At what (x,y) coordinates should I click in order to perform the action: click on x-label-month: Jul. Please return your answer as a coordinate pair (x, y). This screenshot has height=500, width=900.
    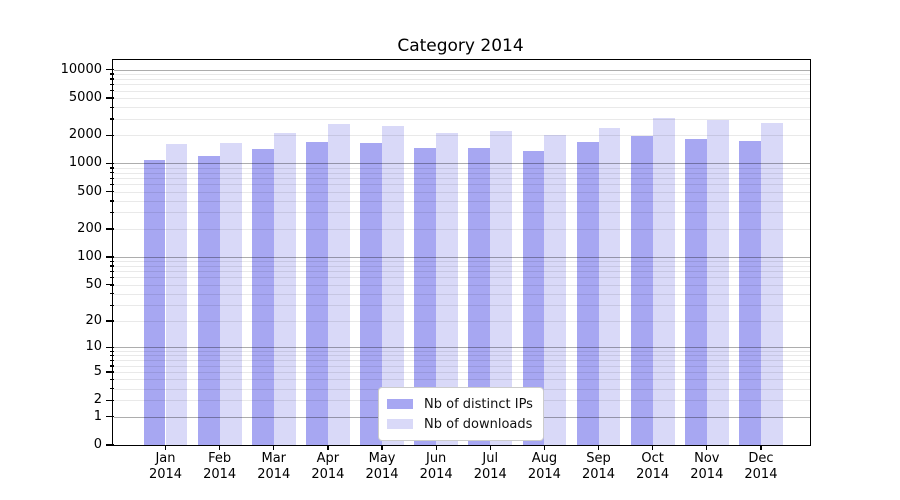
    Looking at the image, I should click on (490, 458).